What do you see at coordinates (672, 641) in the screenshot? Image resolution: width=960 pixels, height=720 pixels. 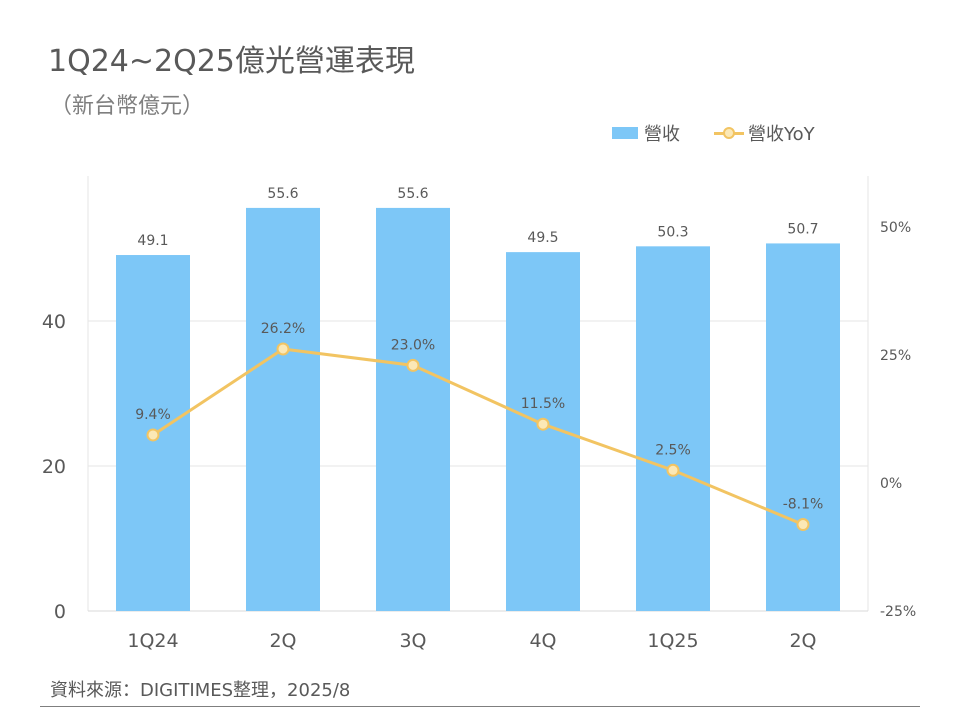 I see `x-tick-label: 1Q25` at bounding box center [672, 641].